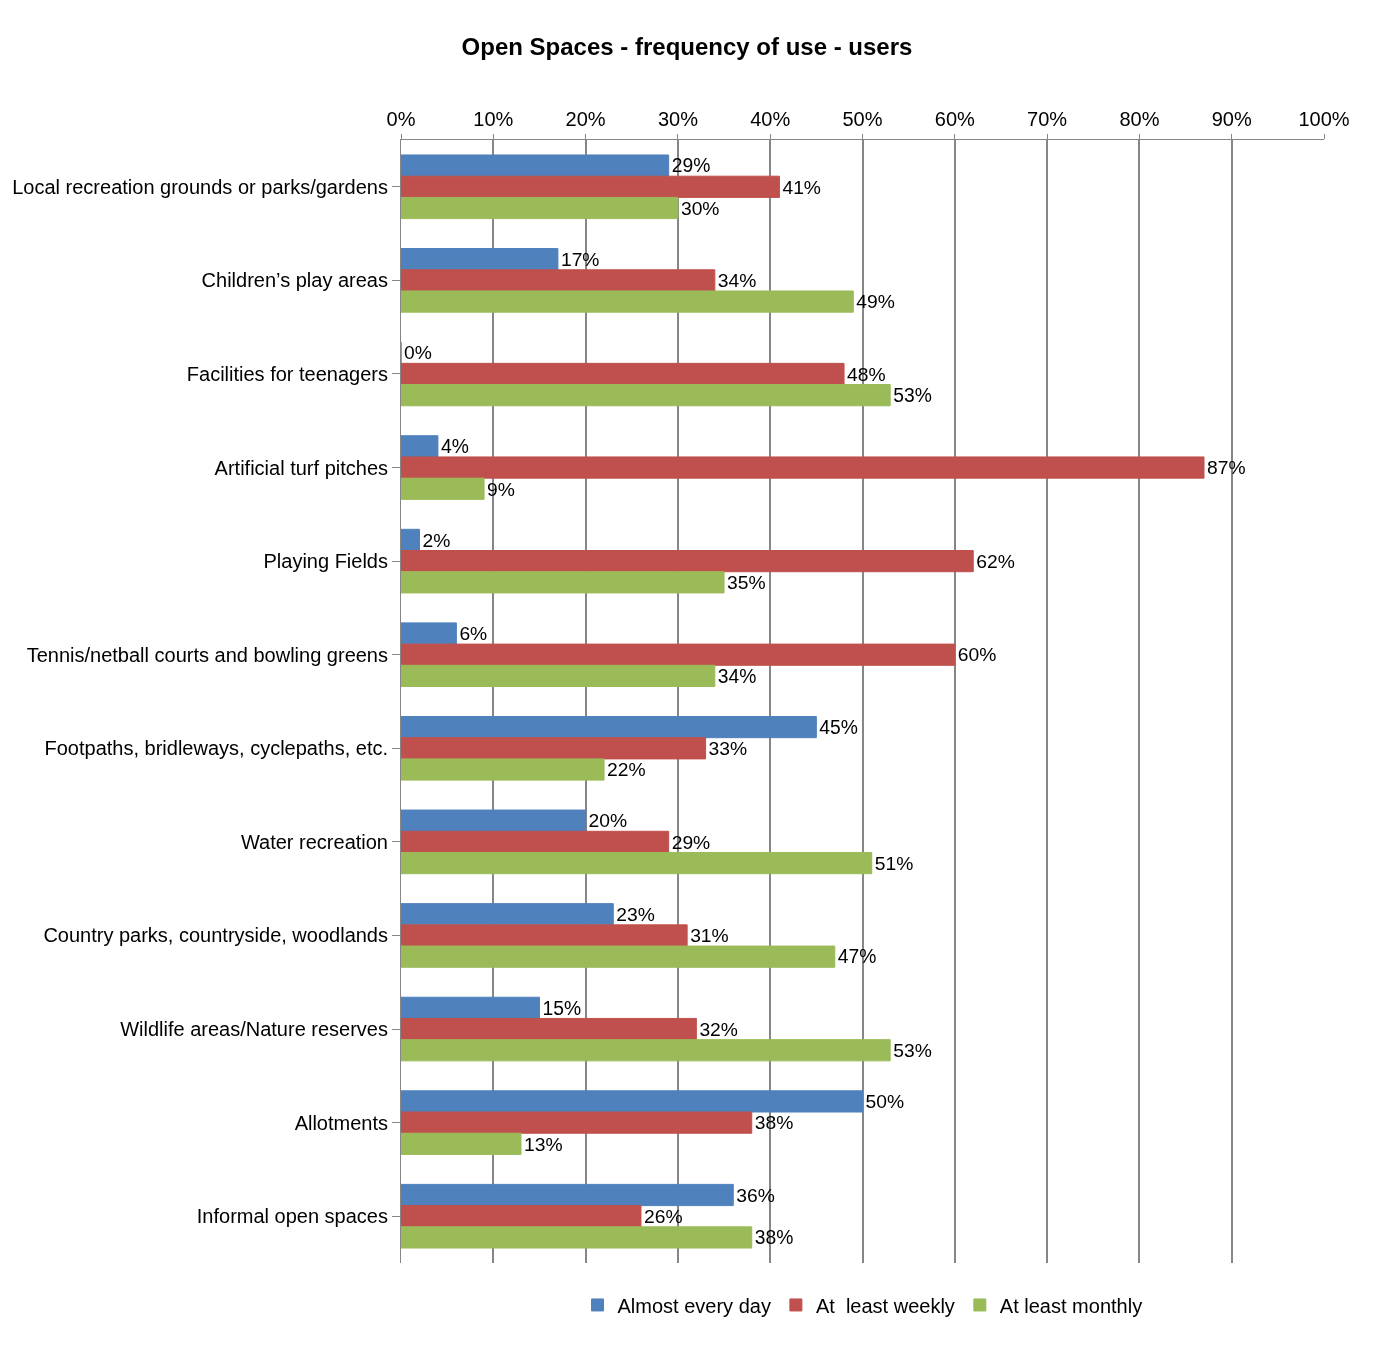  I want to click on data-label: 15%, so click(562, 1008).